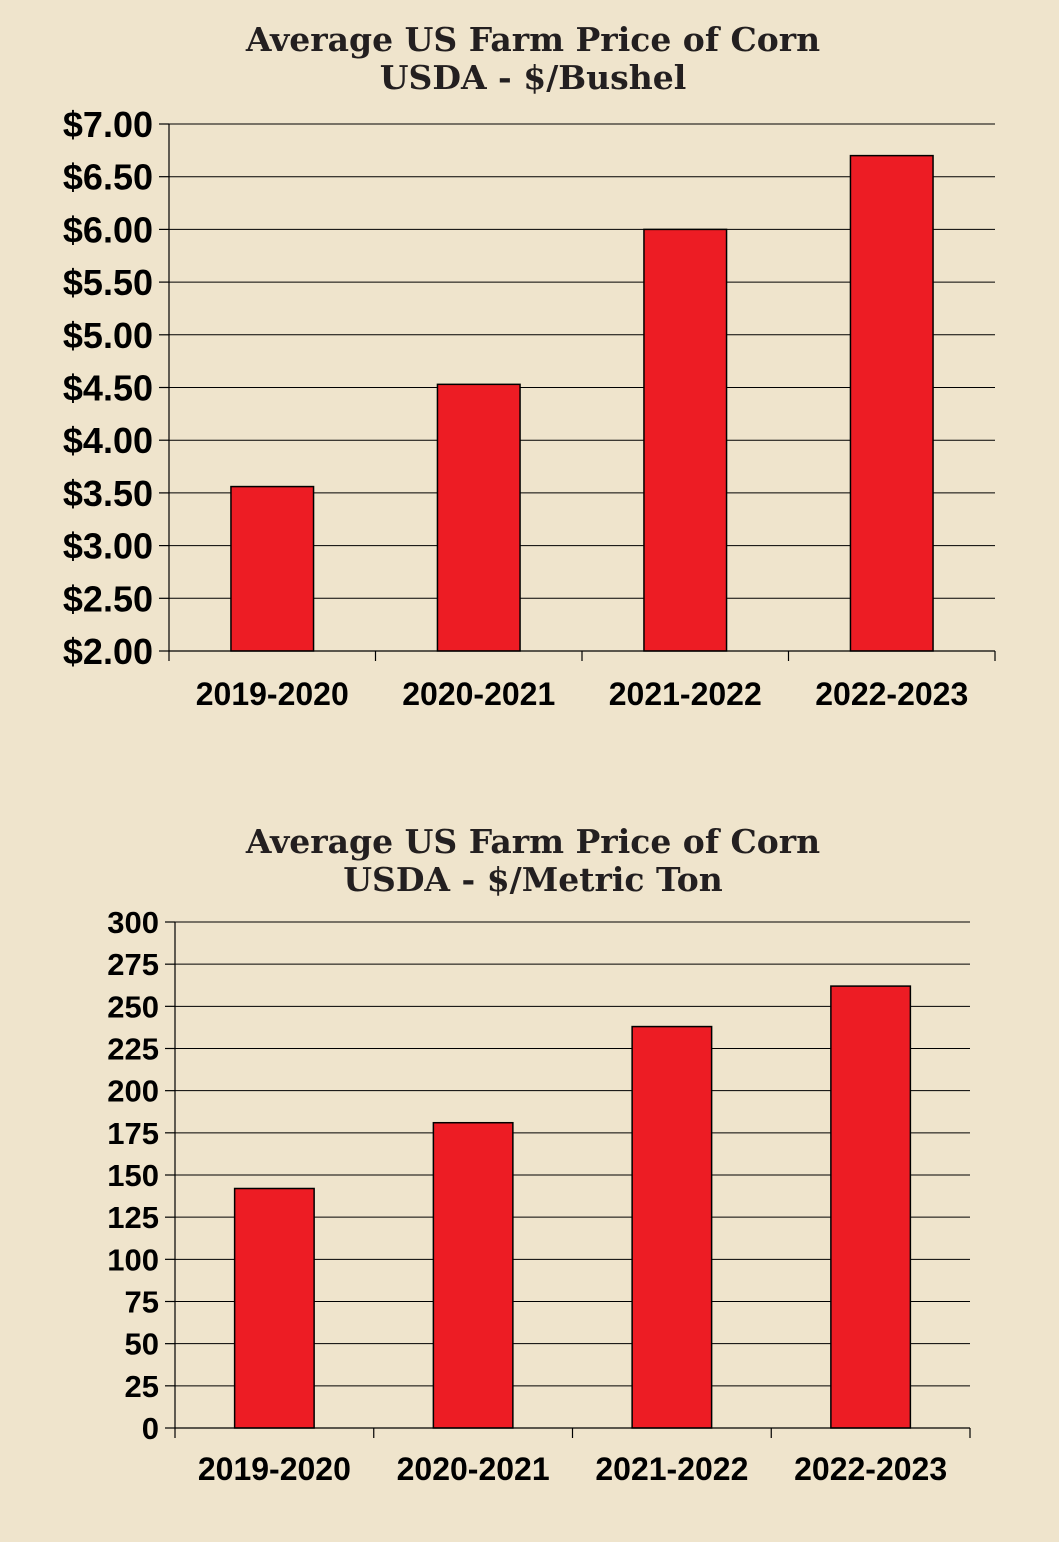 Image resolution: width=1059 pixels, height=1542 pixels. I want to click on chart1-bar-2020-2021, so click(478, 517).